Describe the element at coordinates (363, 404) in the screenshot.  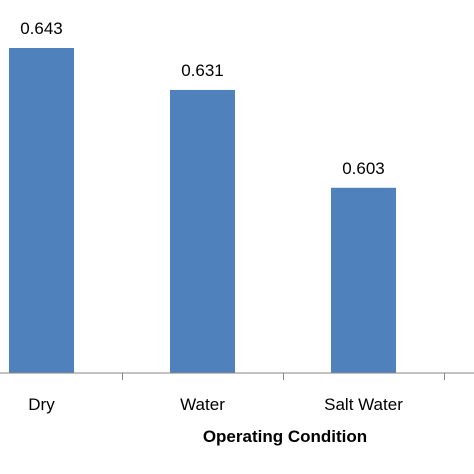
I see `x-tick-label: Salt Water` at that location.